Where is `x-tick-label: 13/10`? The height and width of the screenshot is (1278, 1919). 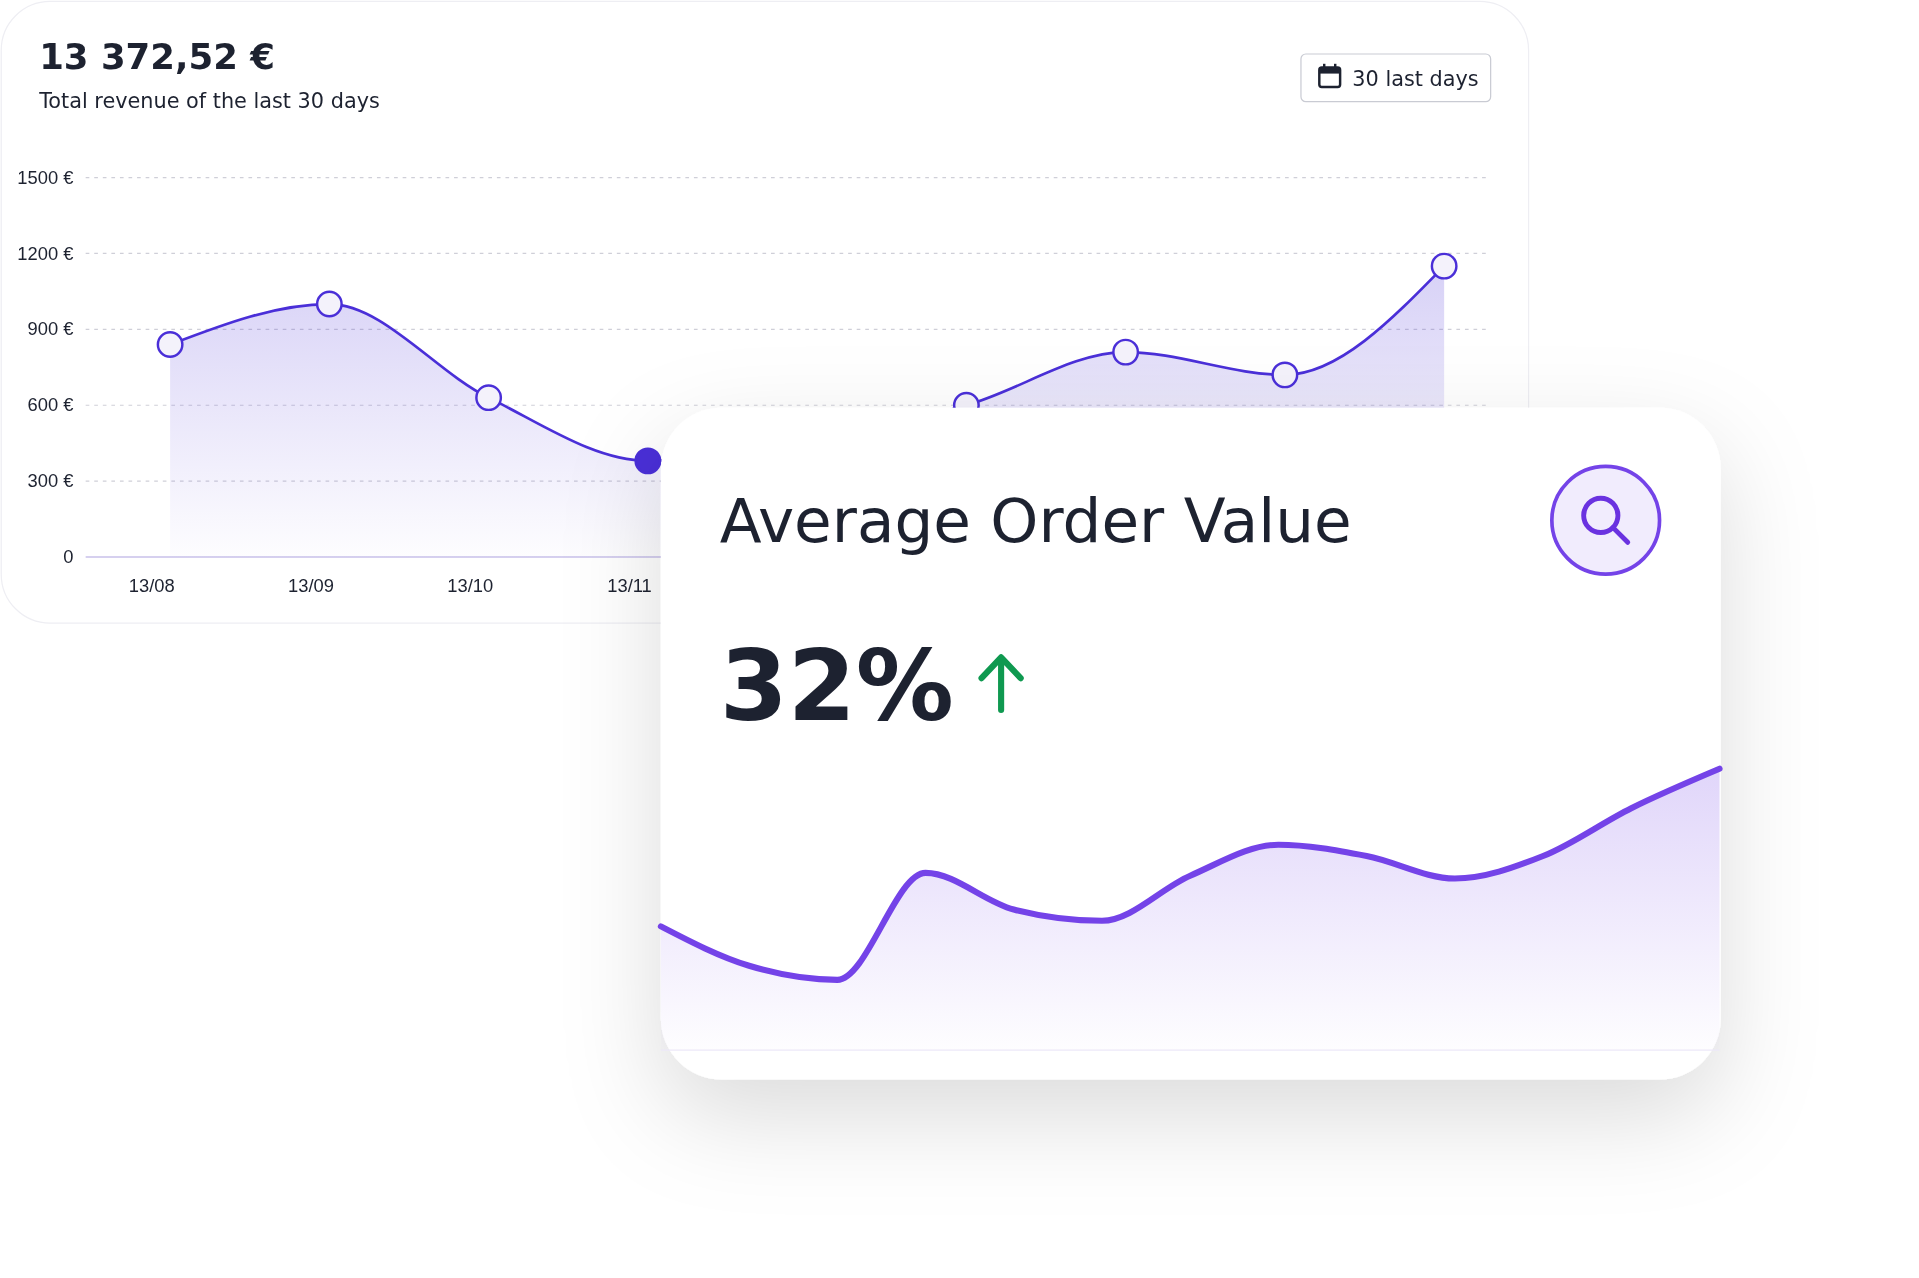 x-tick-label: 13/10 is located at coordinates (470, 586).